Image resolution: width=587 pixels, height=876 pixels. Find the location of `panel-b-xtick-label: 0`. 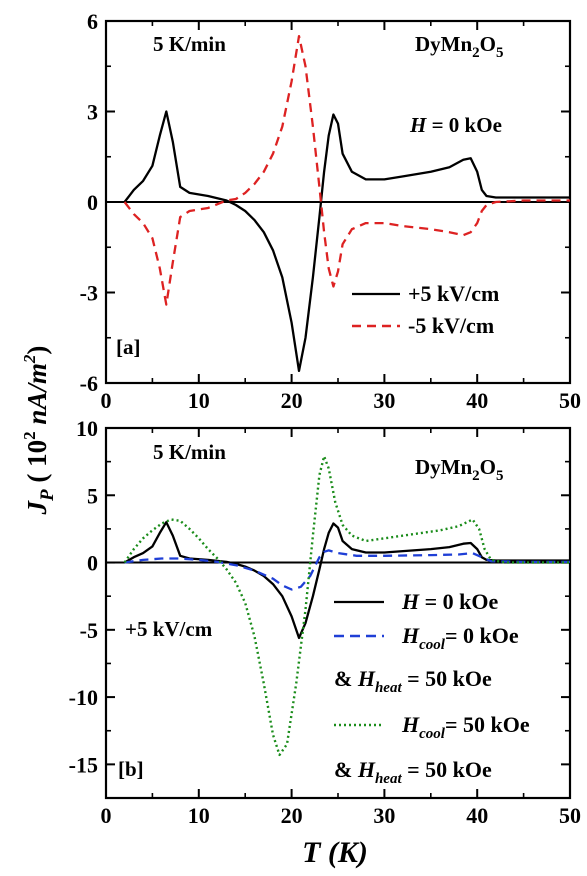

panel-b-xtick-label: 0 is located at coordinates (106, 815).